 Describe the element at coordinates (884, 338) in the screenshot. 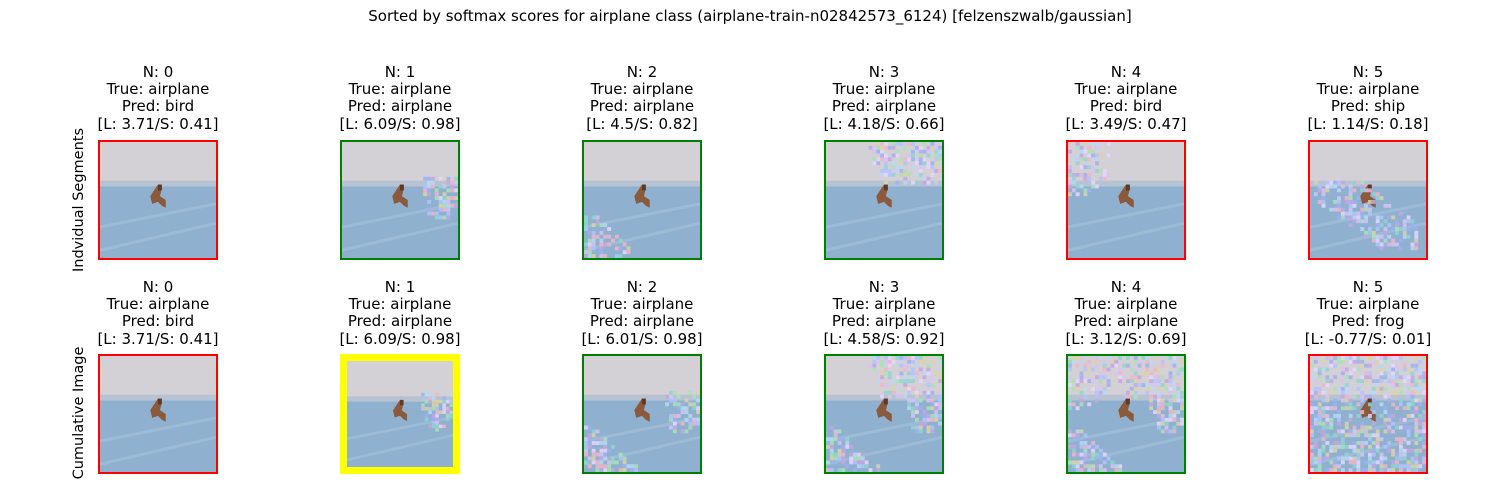

I see `panel-title-score: [L: 4.58/S: 0.92]` at that location.